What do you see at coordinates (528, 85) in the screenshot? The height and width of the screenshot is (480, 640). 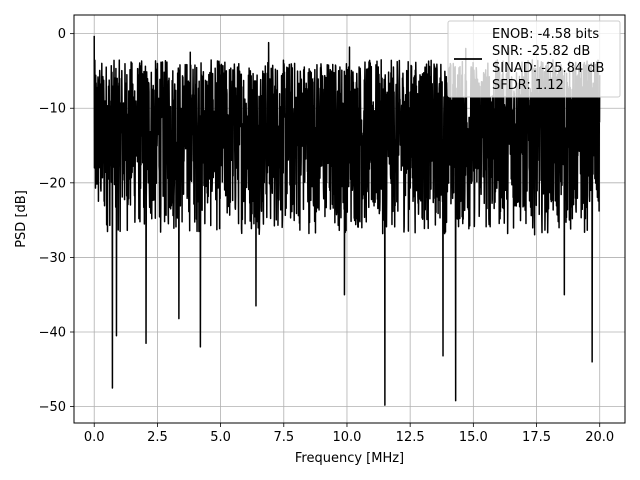 I see `legend-sfdr: SFDR: 1.12` at bounding box center [528, 85].